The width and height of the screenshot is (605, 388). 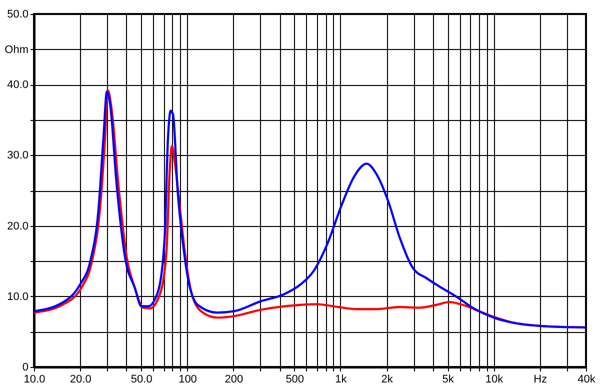 I want to click on x-tick-label: 1k, so click(x=341, y=380).